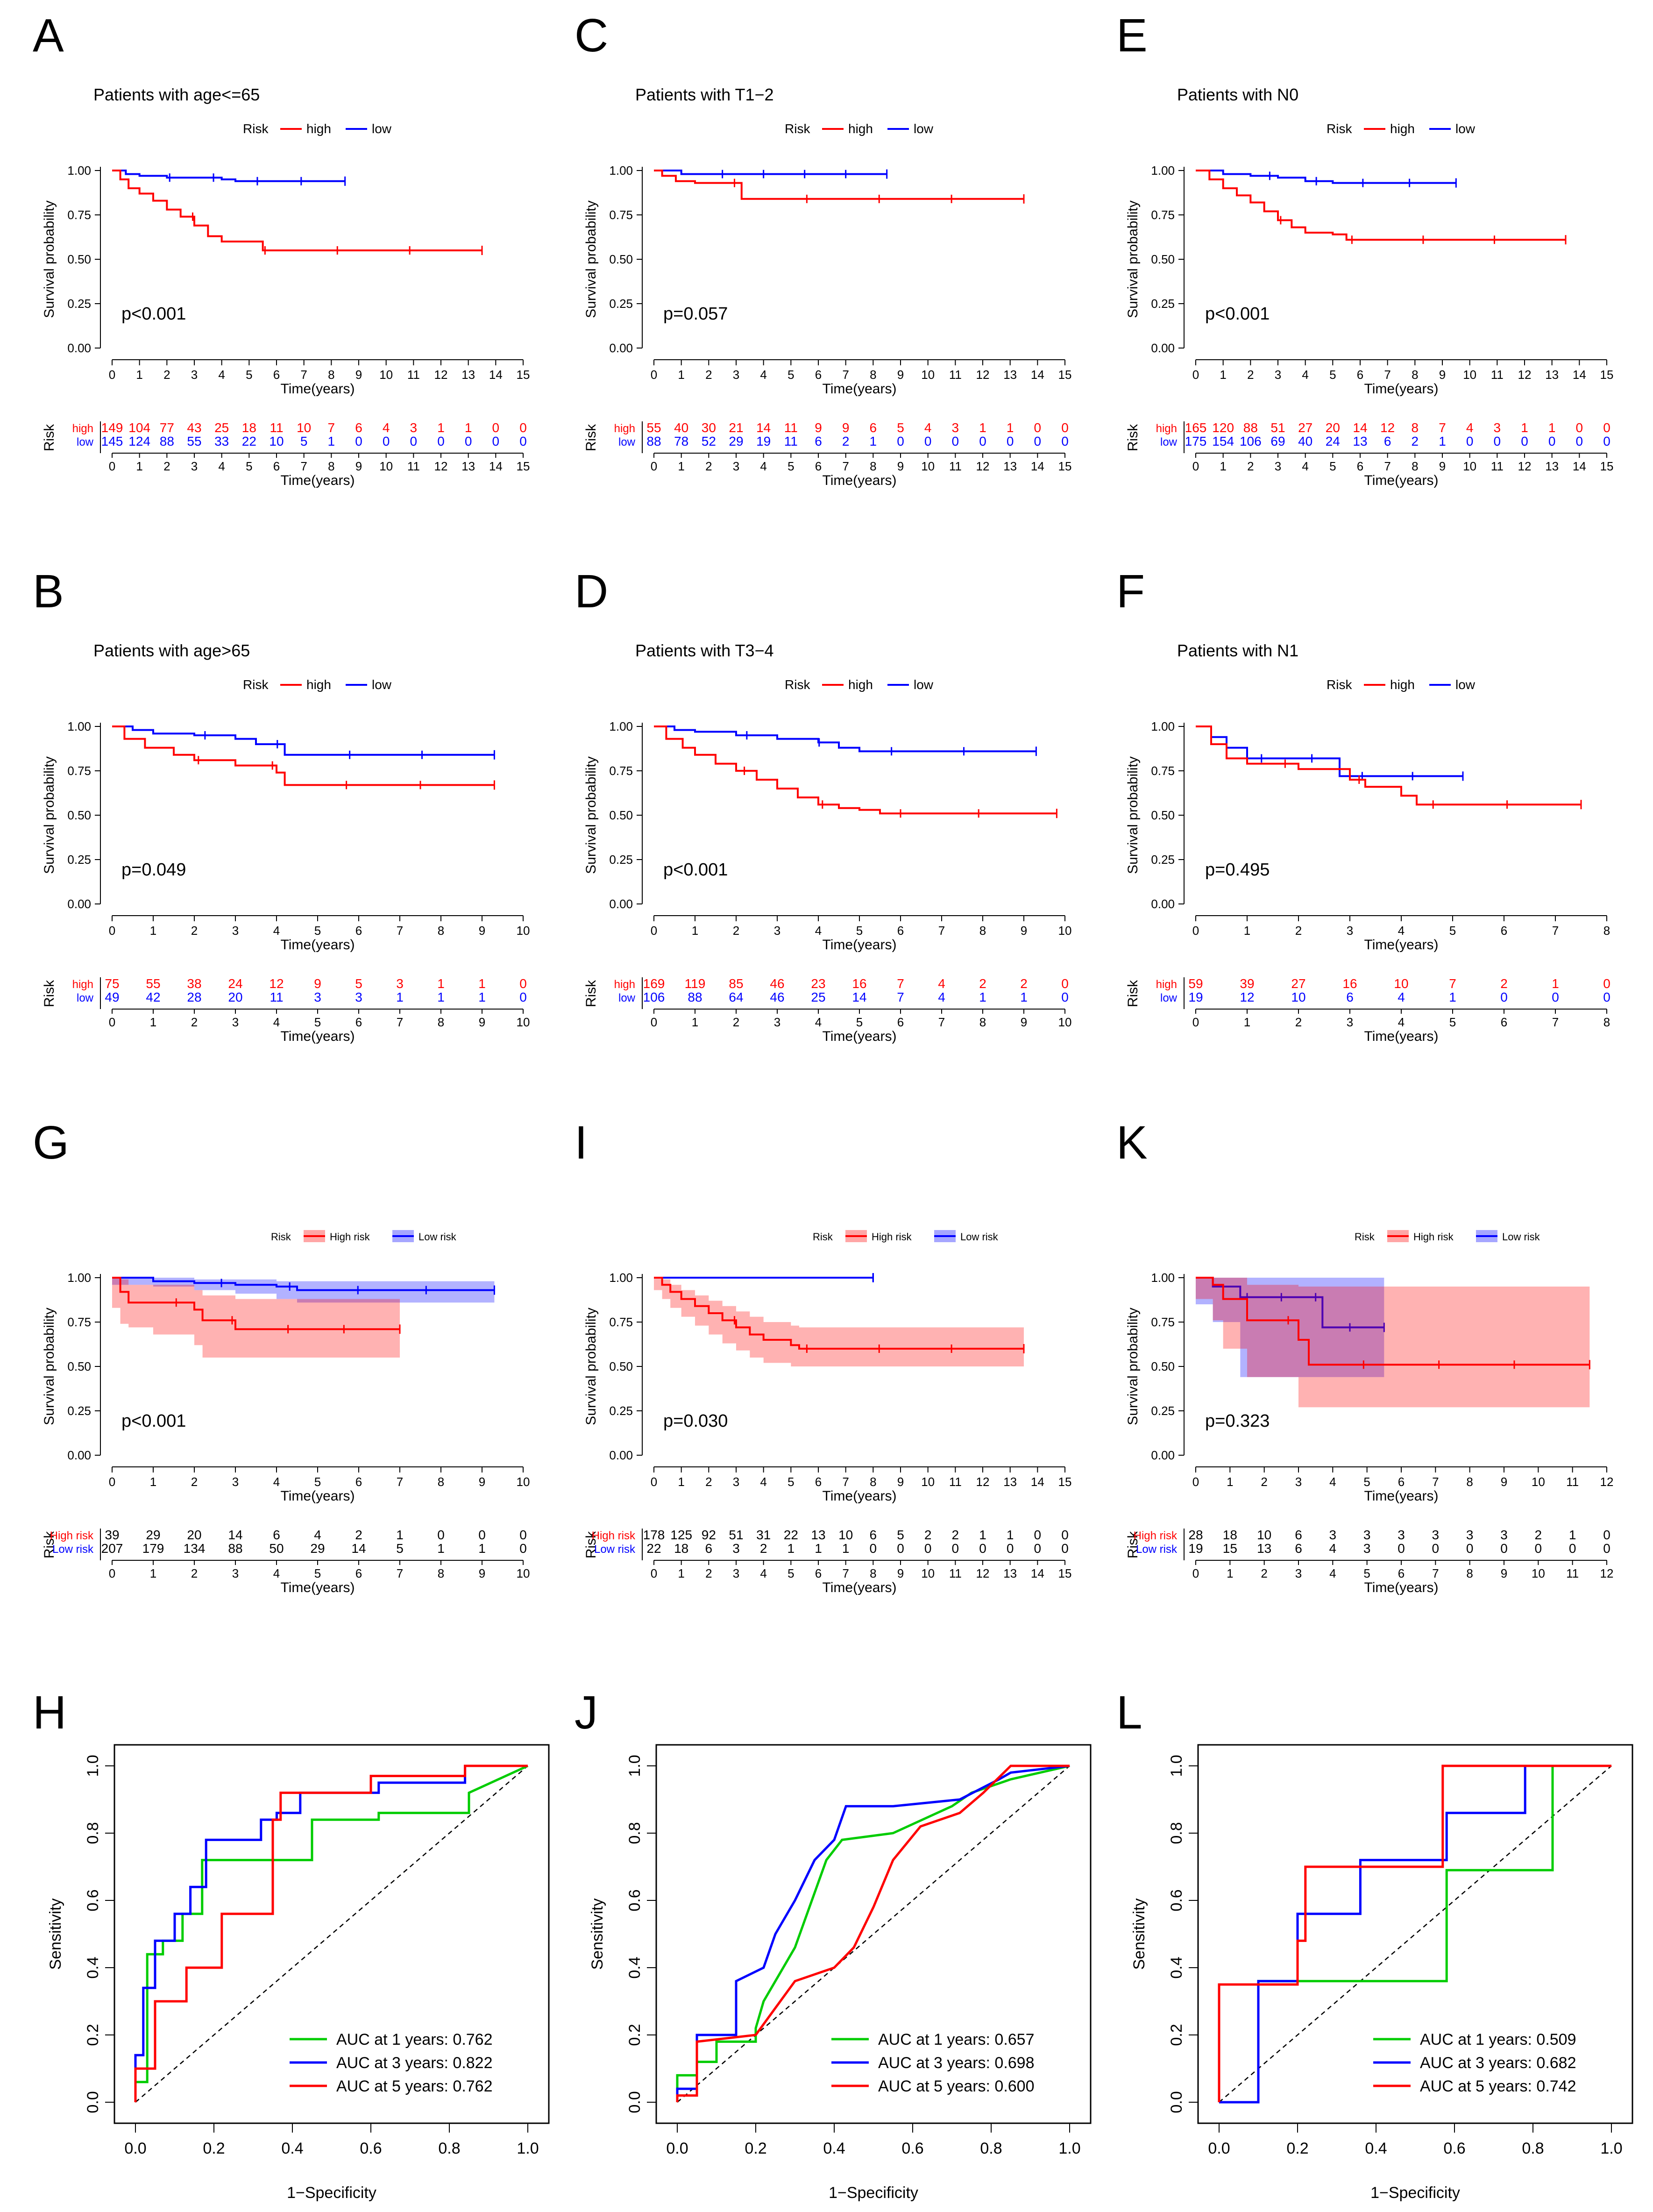 Image resolution: width=1653 pixels, height=2212 pixels. What do you see at coordinates (1498, 2063) in the screenshot?
I see `legend-label: AUC at 3 years: 0.682` at bounding box center [1498, 2063].